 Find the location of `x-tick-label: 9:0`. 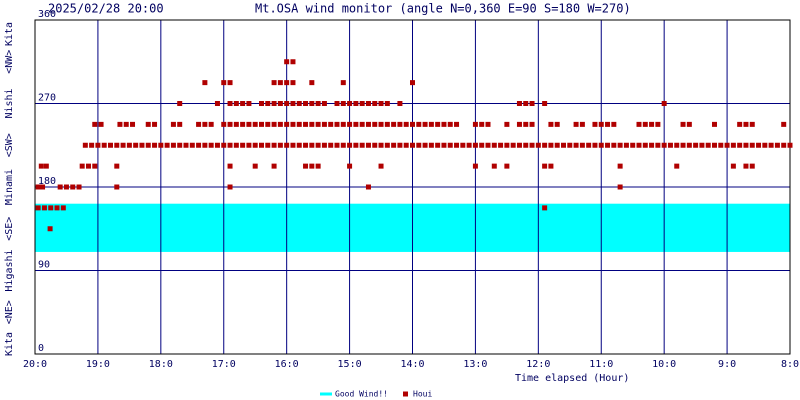

x-tick-label: 9:0 is located at coordinates (727, 364).